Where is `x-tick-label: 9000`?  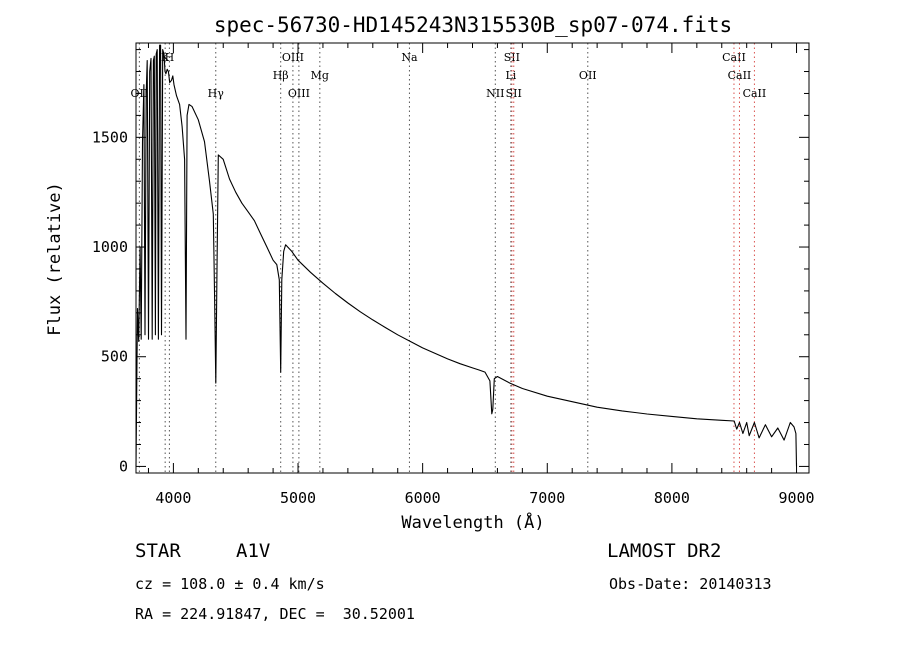
x-tick-label: 9000 is located at coordinates (796, 498).